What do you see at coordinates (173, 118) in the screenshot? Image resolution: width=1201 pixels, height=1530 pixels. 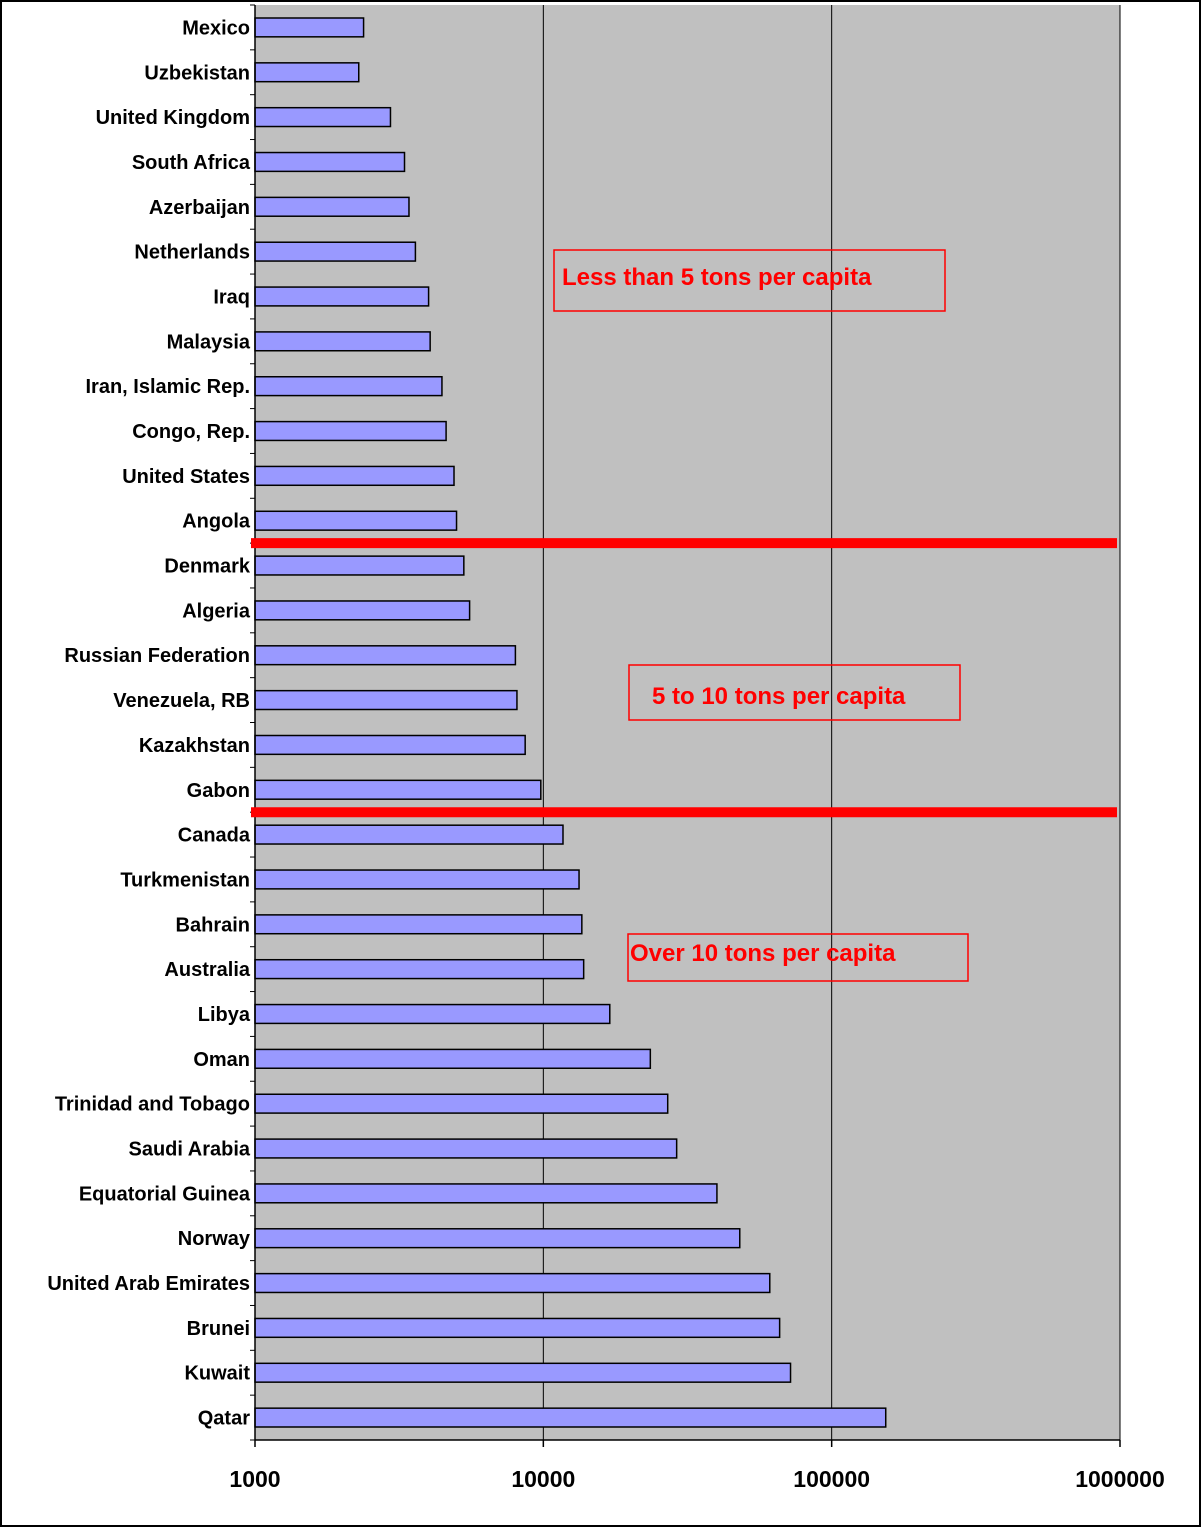 I see `category-label: United Kingdom` at bounding box center [173, 118].